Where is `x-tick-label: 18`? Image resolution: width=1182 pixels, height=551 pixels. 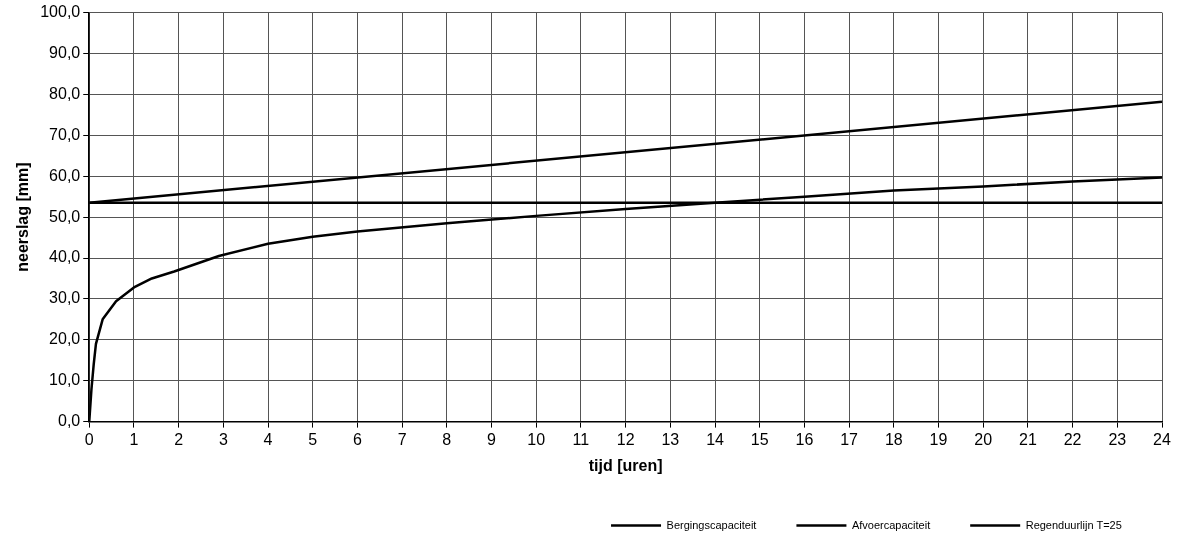
x-tick-label: 18 is located at coordinates (893, 439).